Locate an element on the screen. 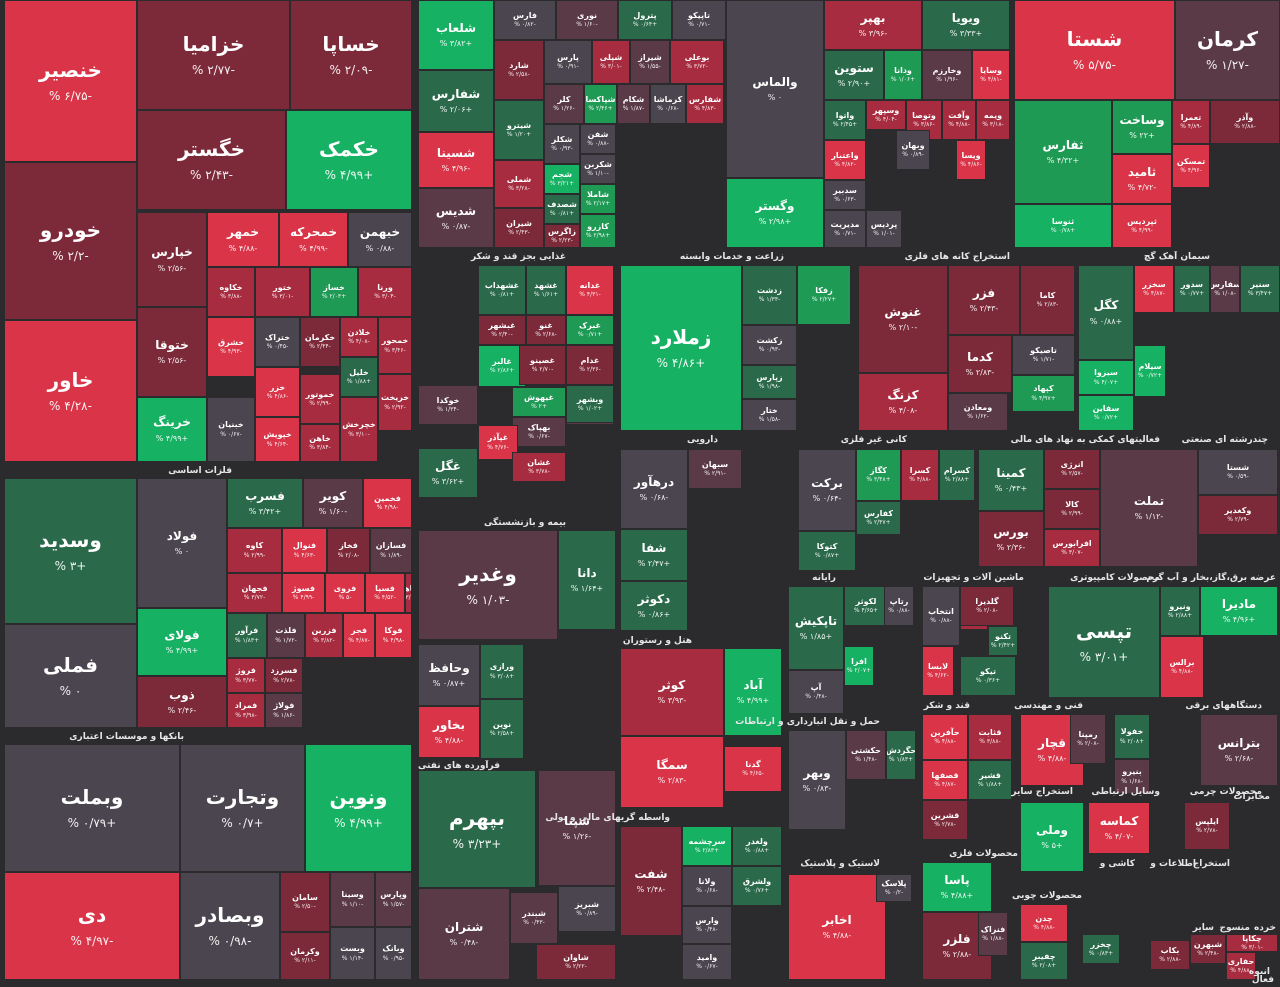 The image size is (1280, 987). heatmap-tile: خساز +۲/۰۳ % is located at coordinates (334, 292).